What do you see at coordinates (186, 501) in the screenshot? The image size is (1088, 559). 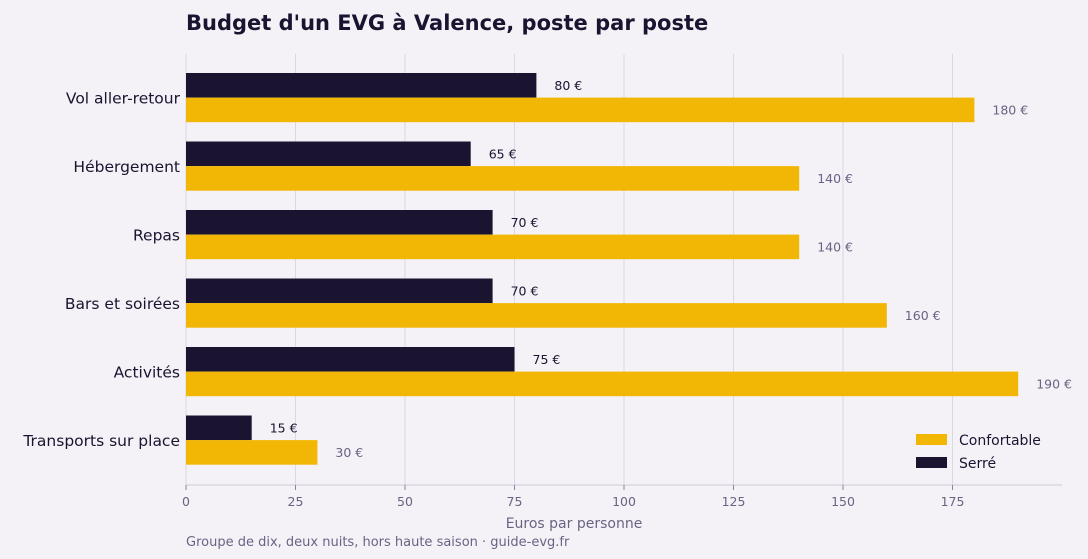 I see `x-tick-label: 0` at bounding box center [186, 501].